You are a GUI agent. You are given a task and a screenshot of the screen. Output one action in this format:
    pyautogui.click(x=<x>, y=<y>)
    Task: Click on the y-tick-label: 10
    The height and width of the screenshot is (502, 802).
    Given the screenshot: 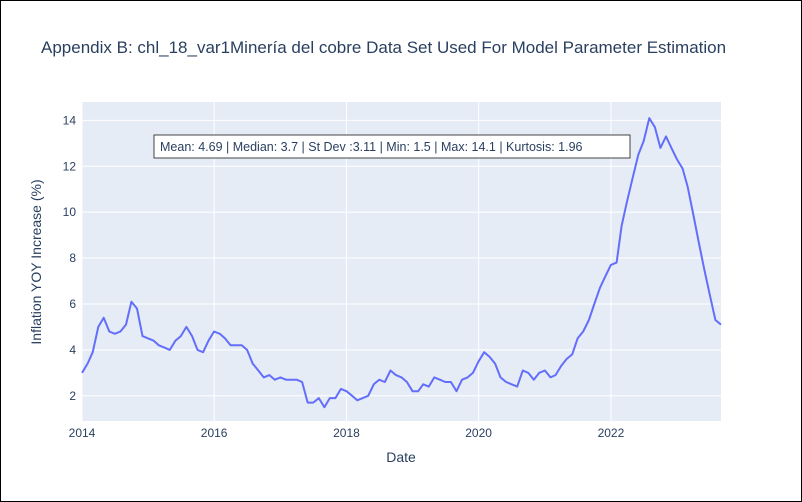 What is the action you would take?
    pyautogui.click(x=70, y=212)
    